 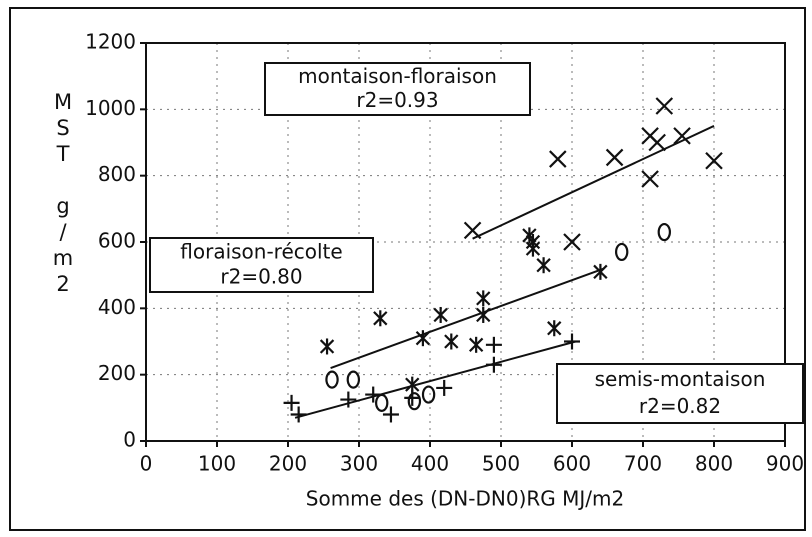 What do you see at coordinates (680, 406) in the screenshot?
I see `annotation-r2: r2=0.82` at bounding box center [680, 406].